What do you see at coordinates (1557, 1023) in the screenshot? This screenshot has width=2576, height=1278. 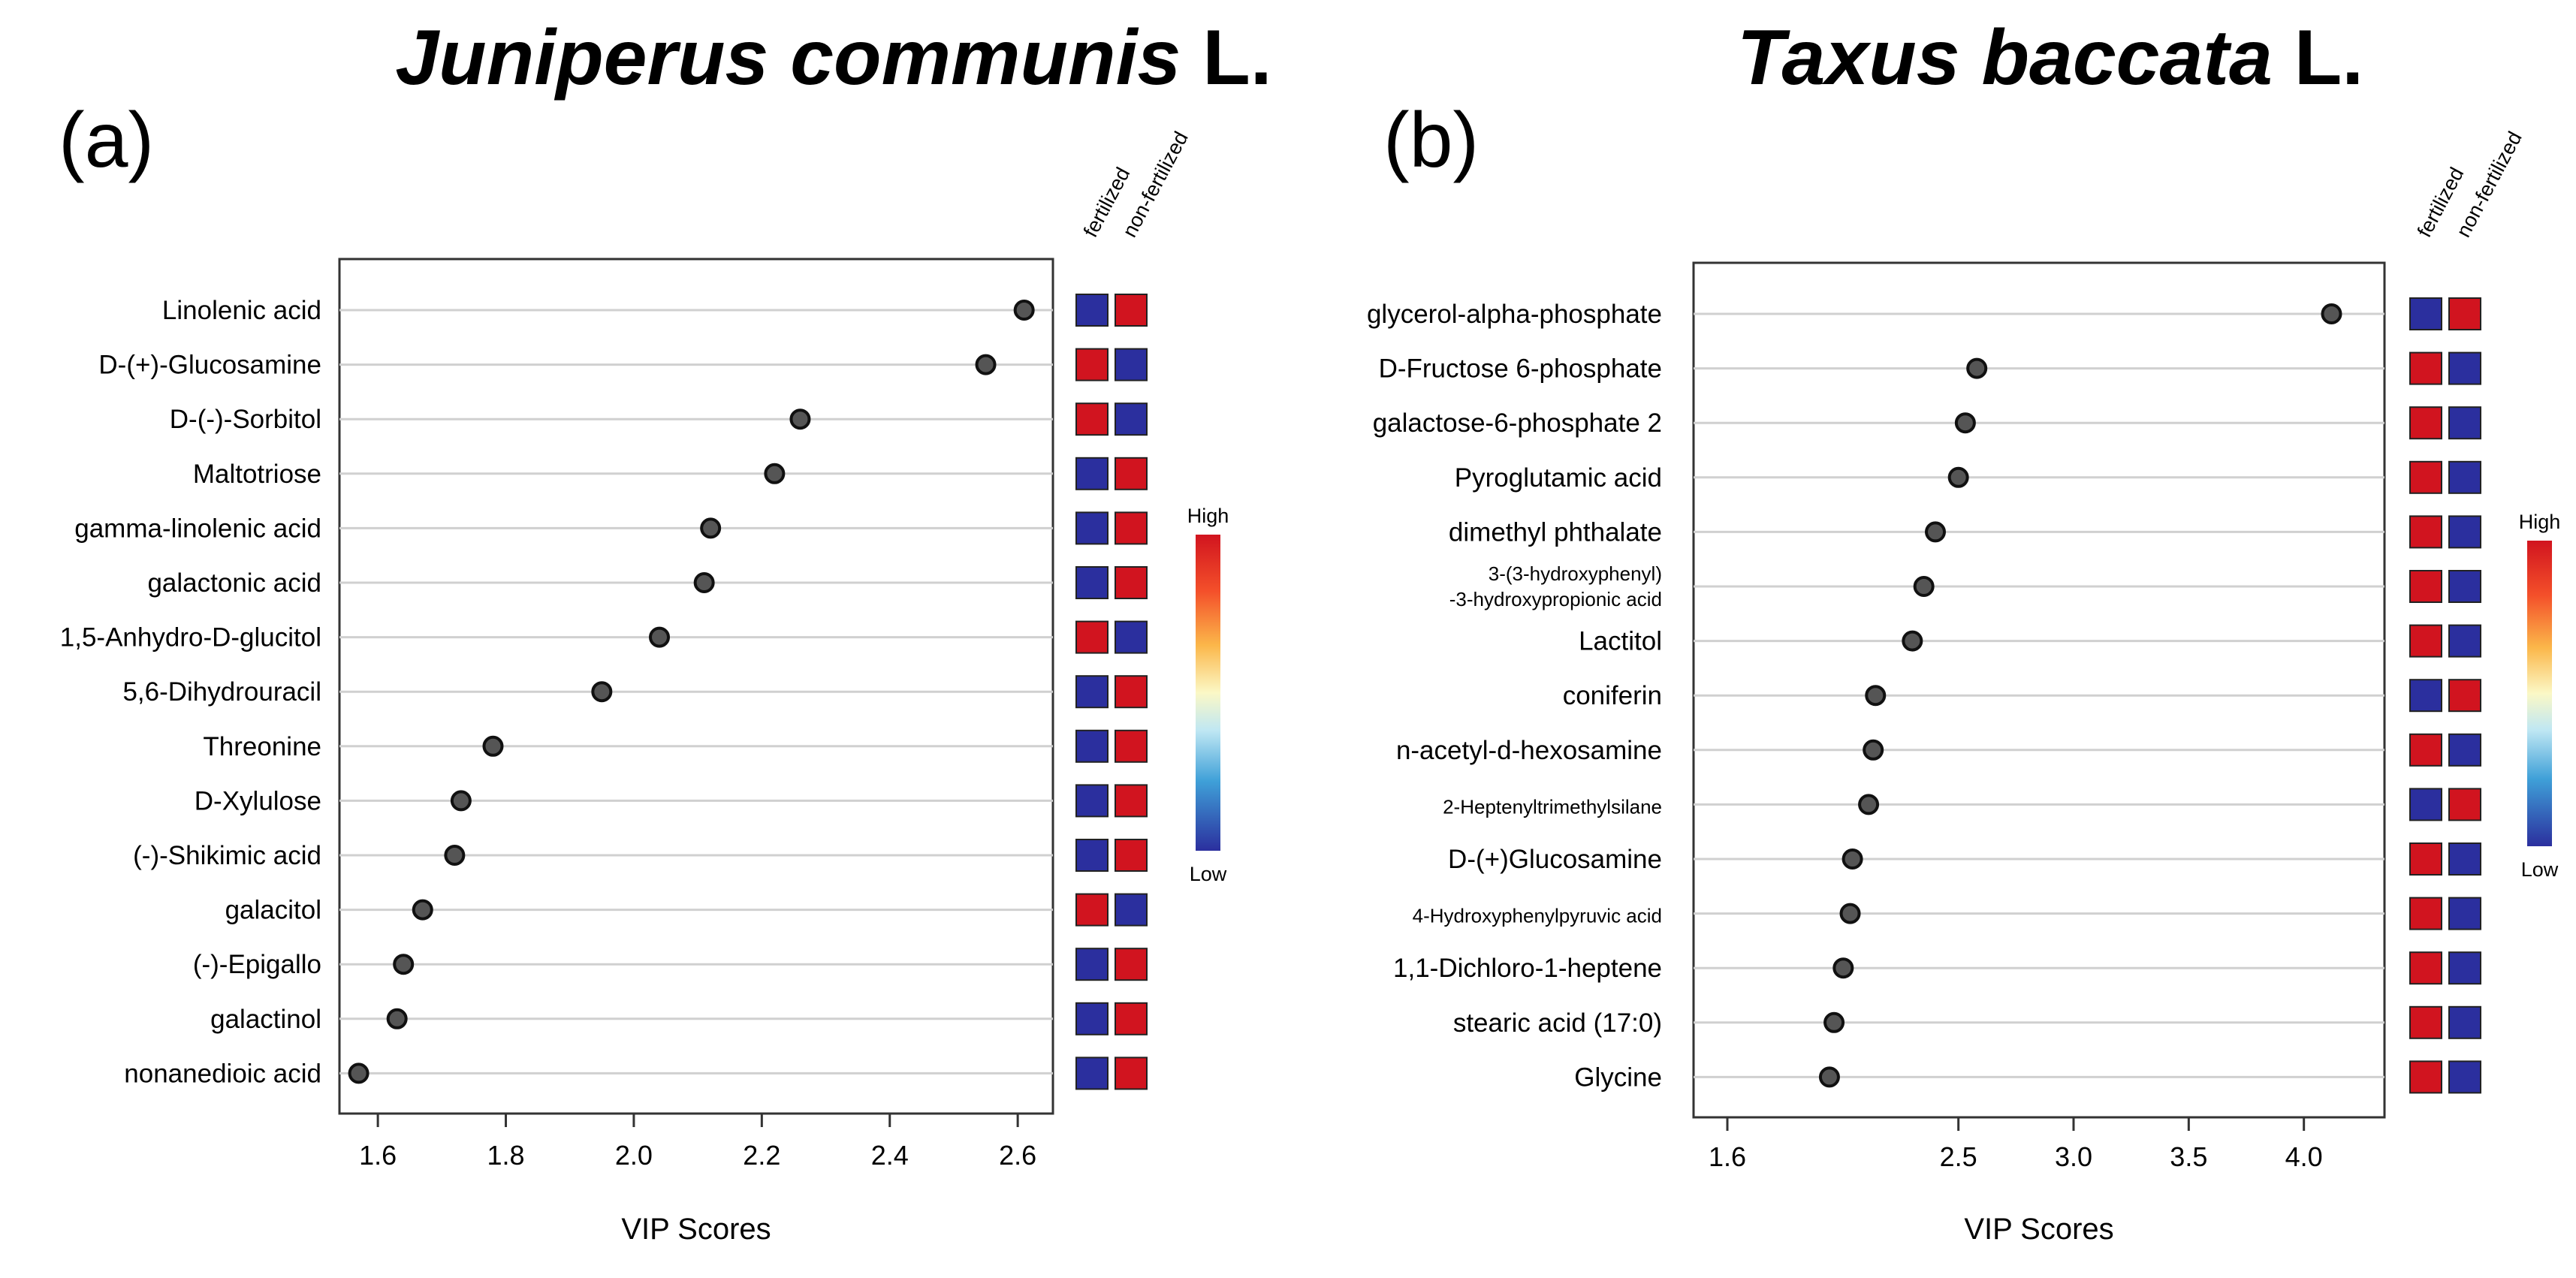 I see `category-label: stearic acid (17:0)` at bounding box center [1557, 1023].